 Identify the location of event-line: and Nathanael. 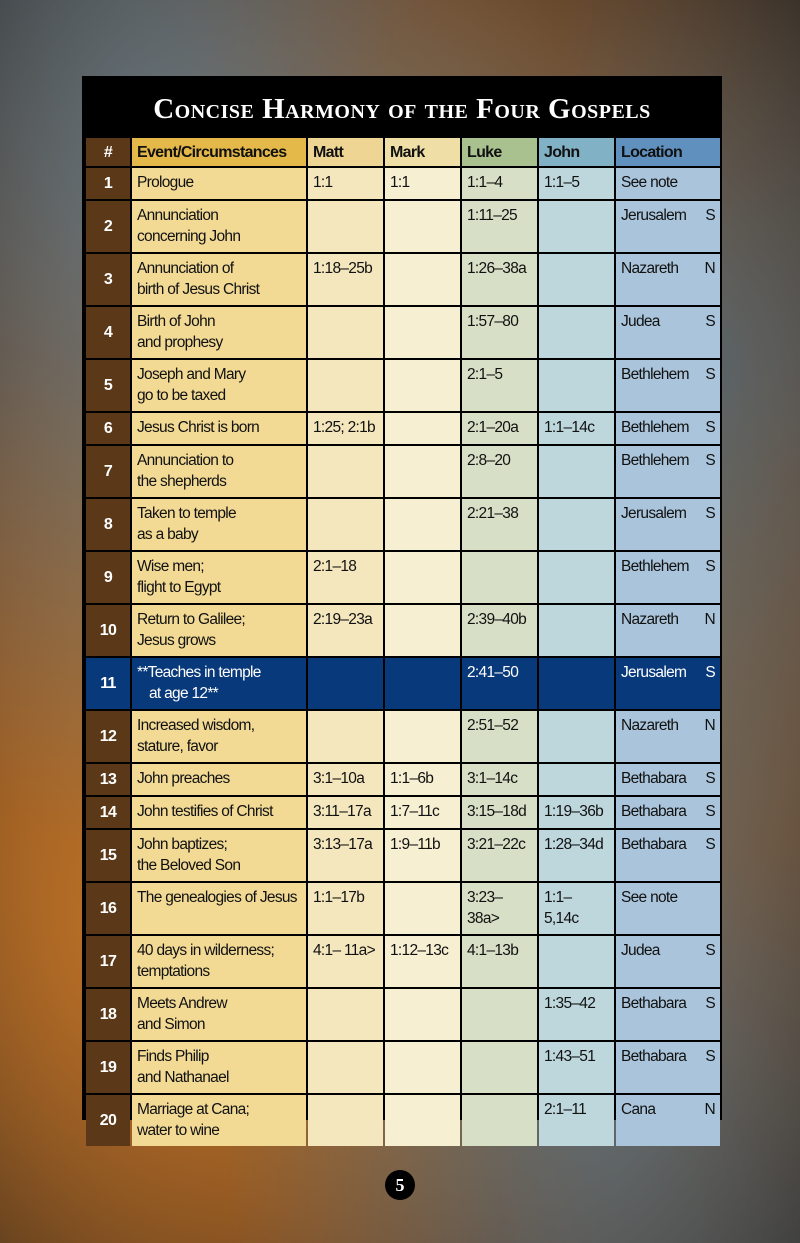
(183, 1077).